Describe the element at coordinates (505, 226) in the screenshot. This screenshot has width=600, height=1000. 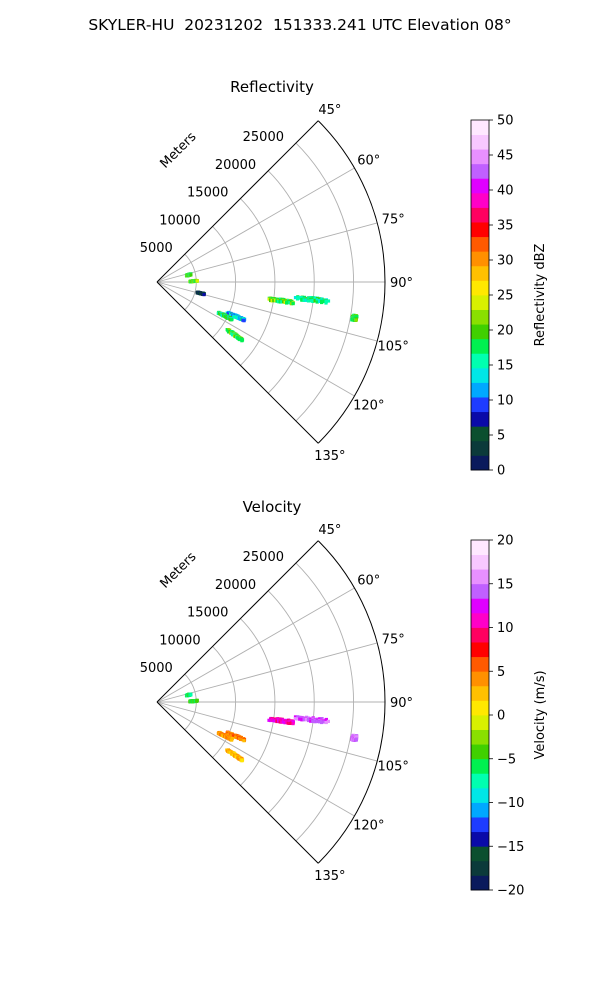
I see `colorbar-tick-label: 35` at that location.